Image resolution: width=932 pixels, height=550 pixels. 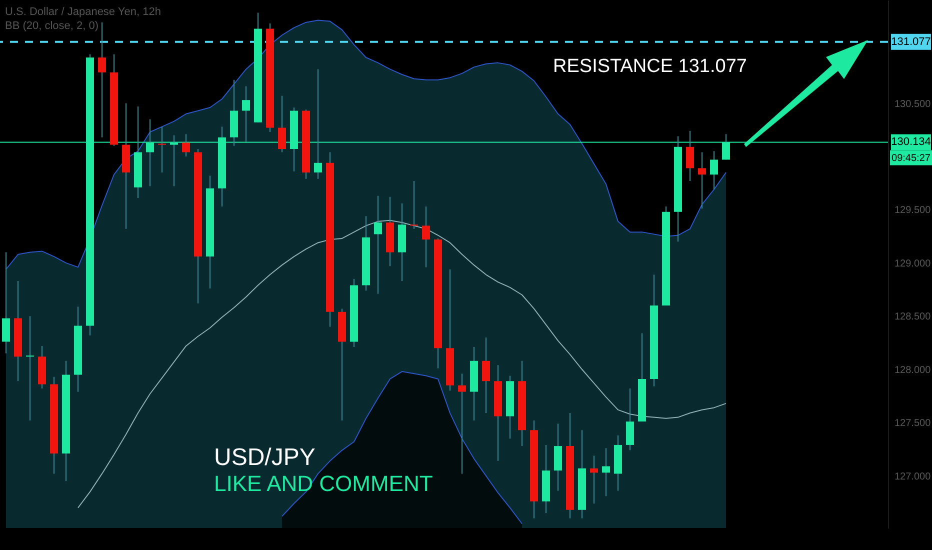 What do you see at coordinates (52, 26) in the screenshot?
I see `text: BB (20, close, 2, 0)` at bounding box center [52, 26].